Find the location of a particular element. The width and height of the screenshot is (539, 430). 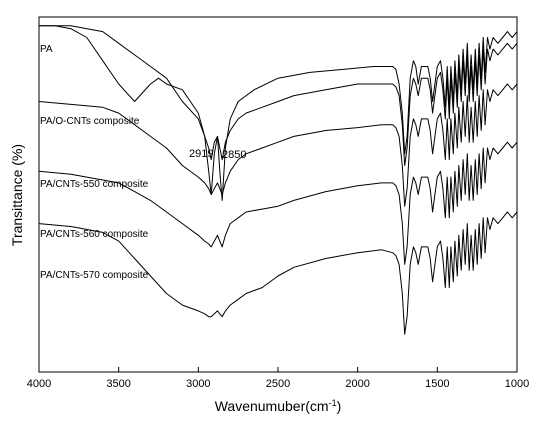

y-axis-label: Transittance (%) is located at coordinates (17, 195).